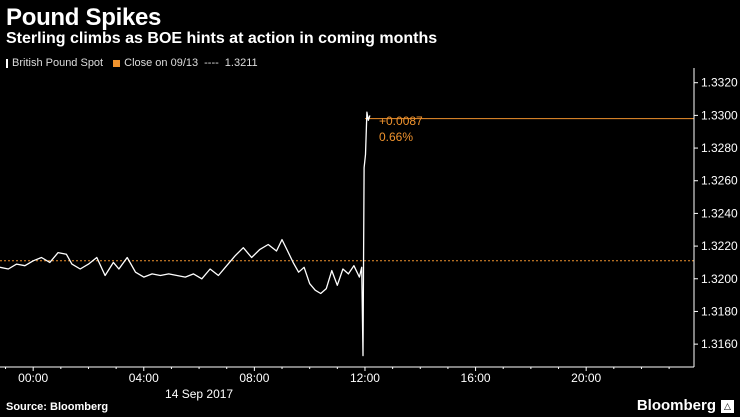  I want to click on legend-close-dashes: ----, so click(211, 63).